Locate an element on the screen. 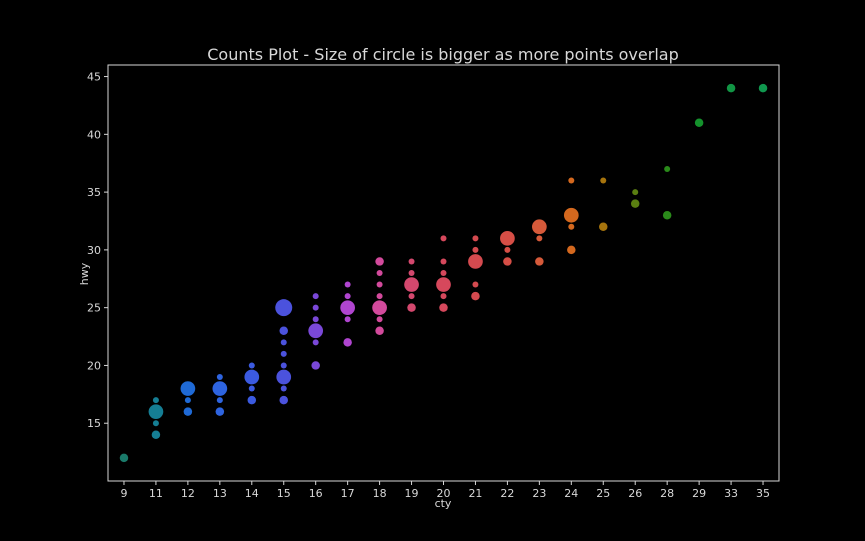 This screenshot has width=865, height=541. x-tick-label: 16 is located at coordinates (316, 493).